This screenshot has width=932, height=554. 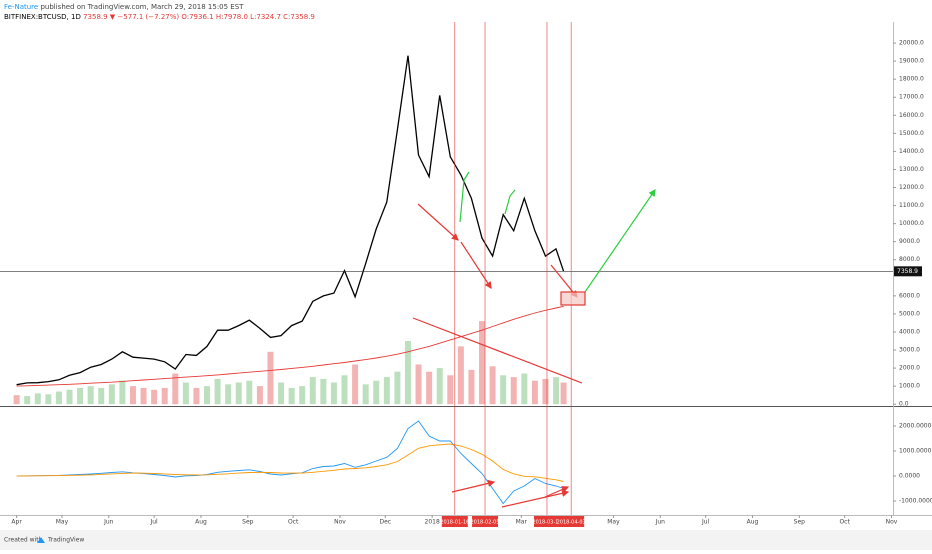 What do you see at coordinates (385, 522) in the screenshot?
I see `x-tick-label: Dec` at bounding box center [385, 522].